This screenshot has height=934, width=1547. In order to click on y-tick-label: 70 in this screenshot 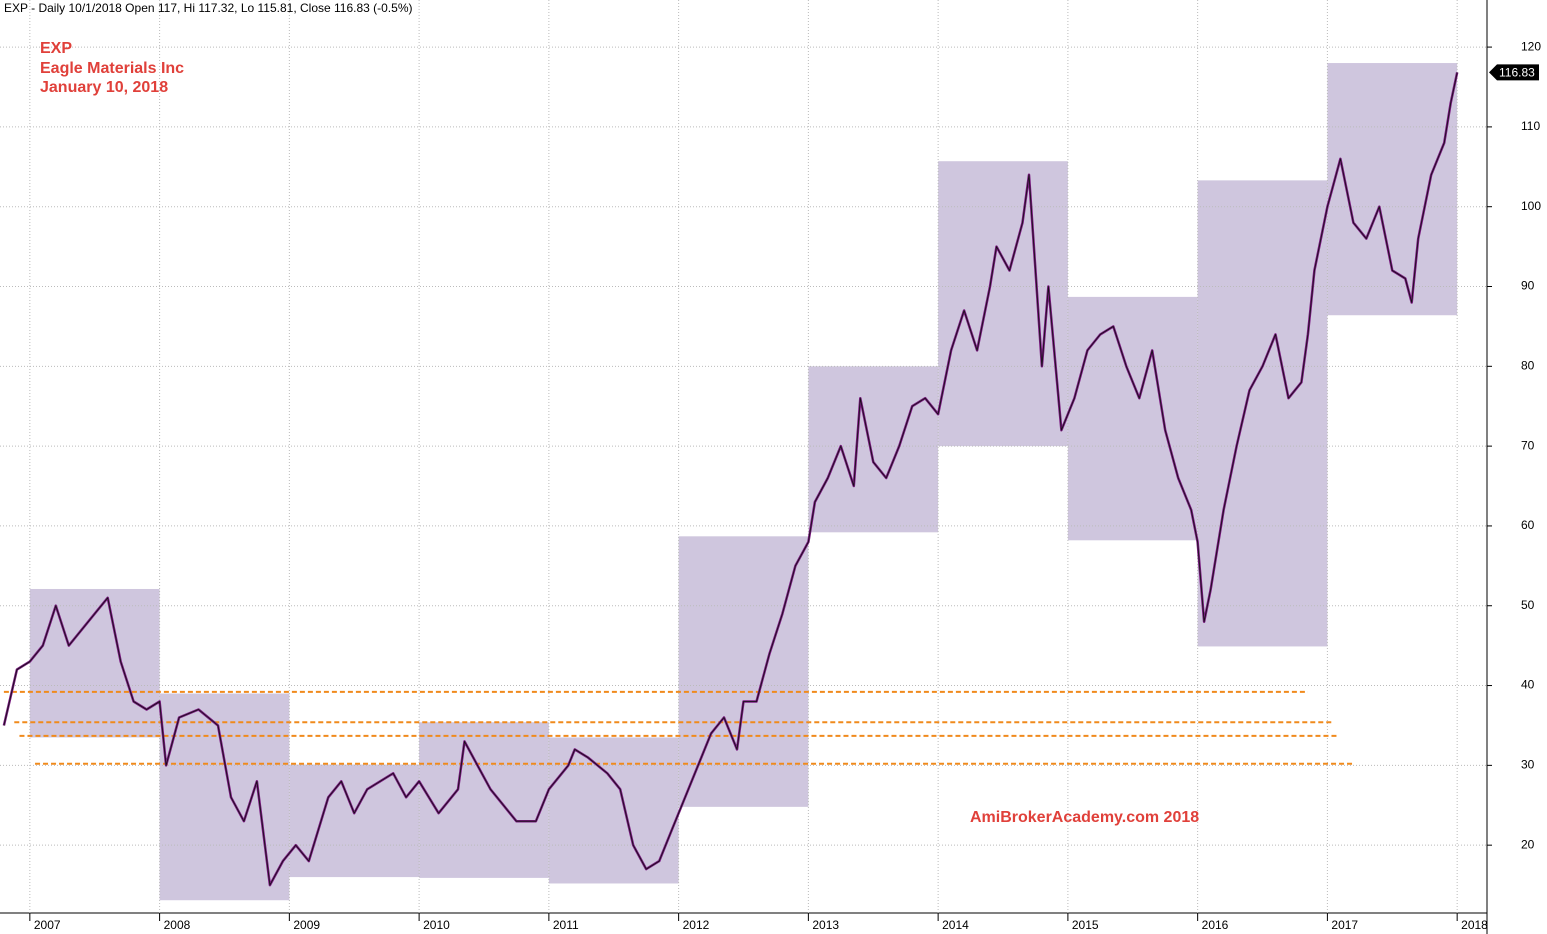, I will do `click(1528, 445)`.